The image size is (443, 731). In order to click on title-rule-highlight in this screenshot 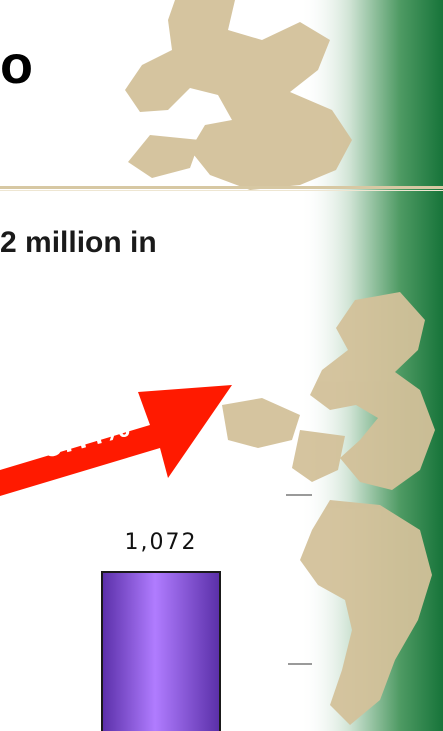, I will do `click(221, 190)`.